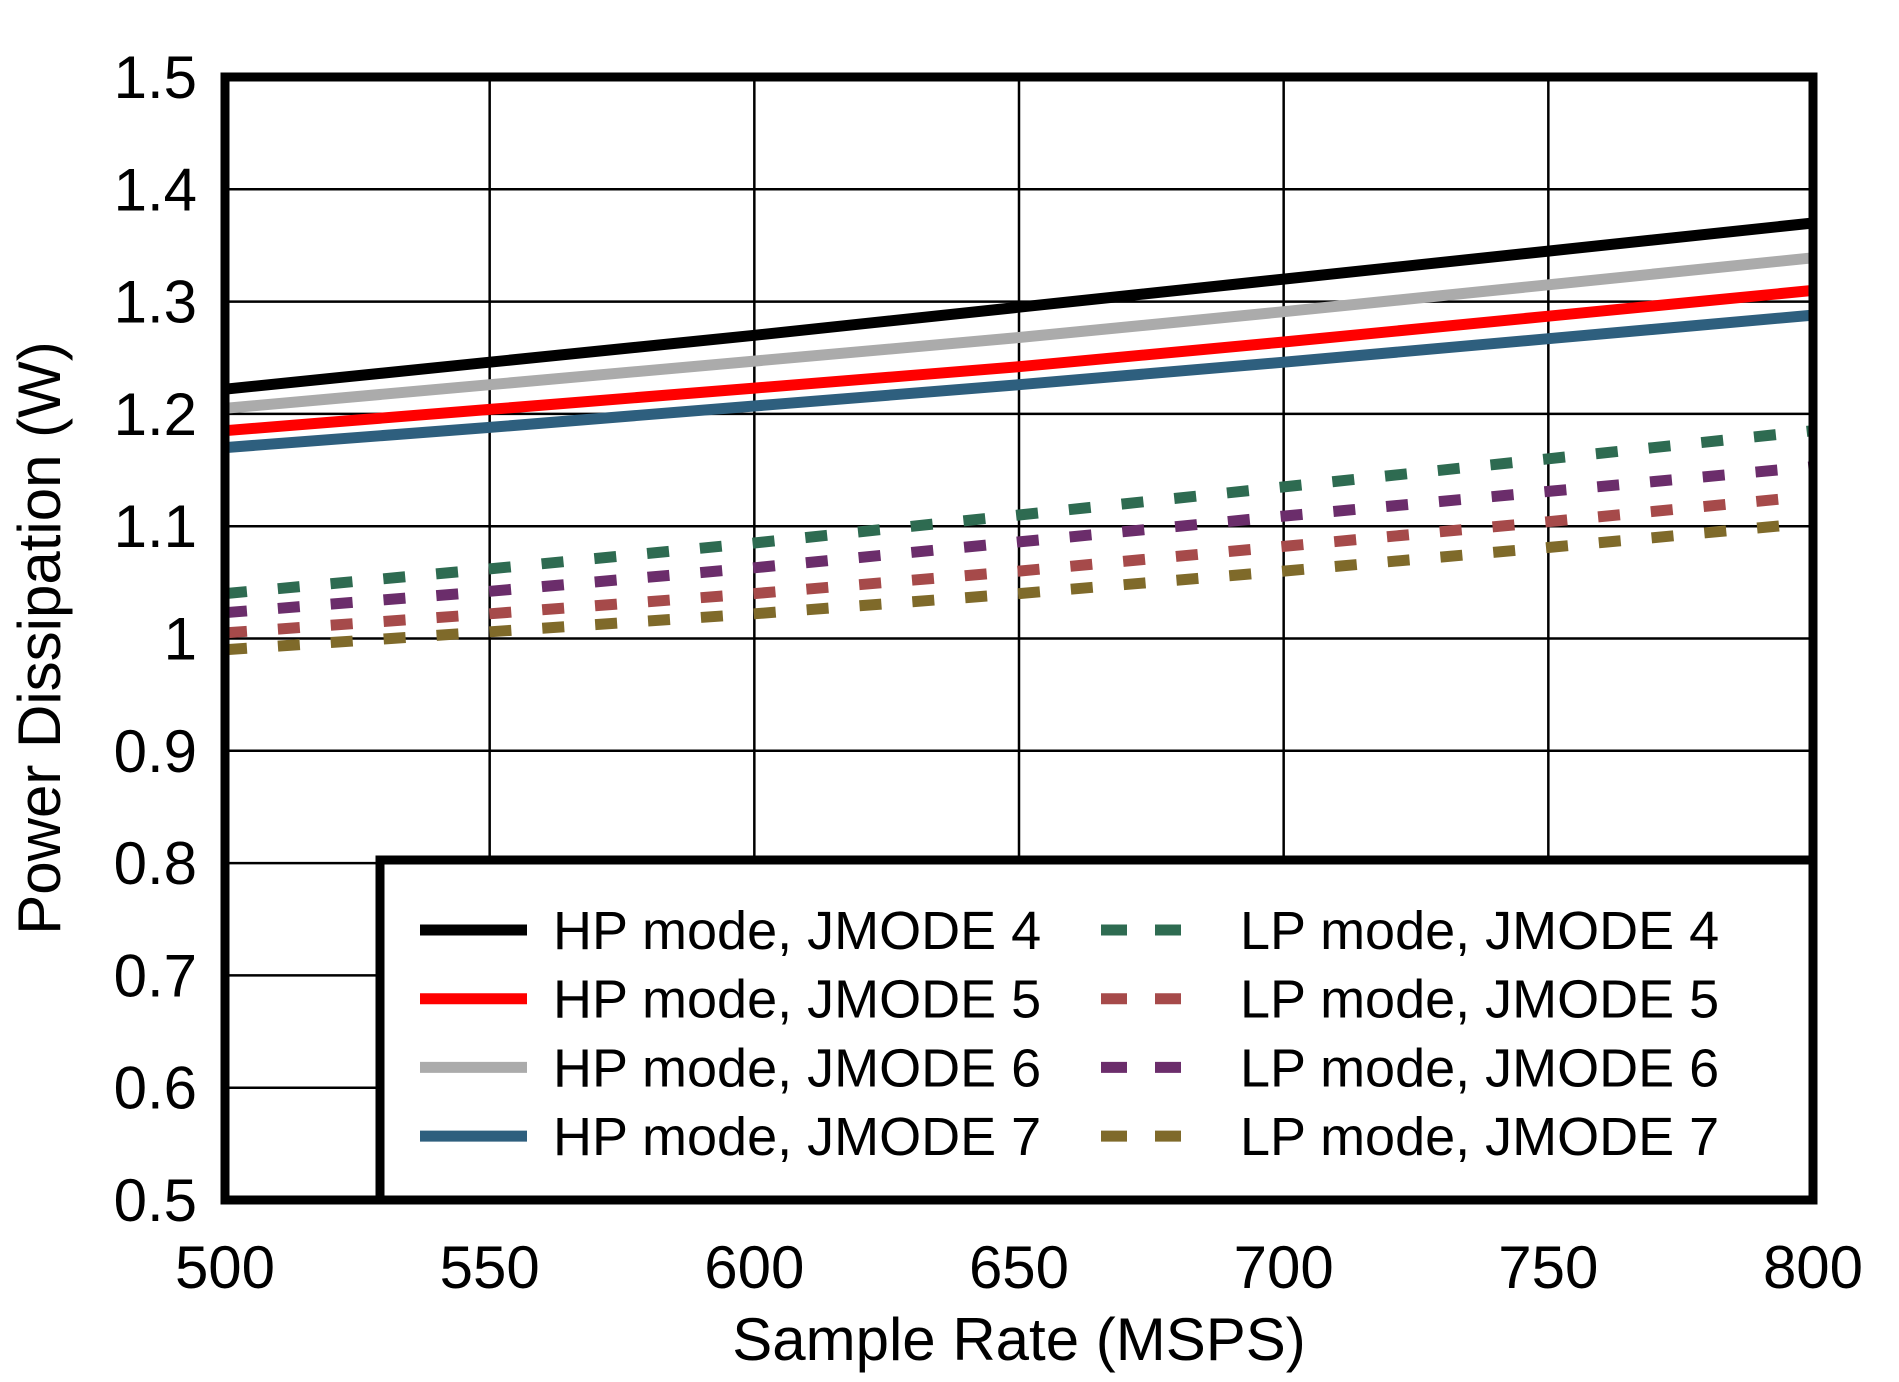 Image resolution: width=1899 pixels, height=1382 pixels. Describe the element at coordinates (155, 414) in the screenshot. I see `tick-label-y-1.2: 1.2` at that location.